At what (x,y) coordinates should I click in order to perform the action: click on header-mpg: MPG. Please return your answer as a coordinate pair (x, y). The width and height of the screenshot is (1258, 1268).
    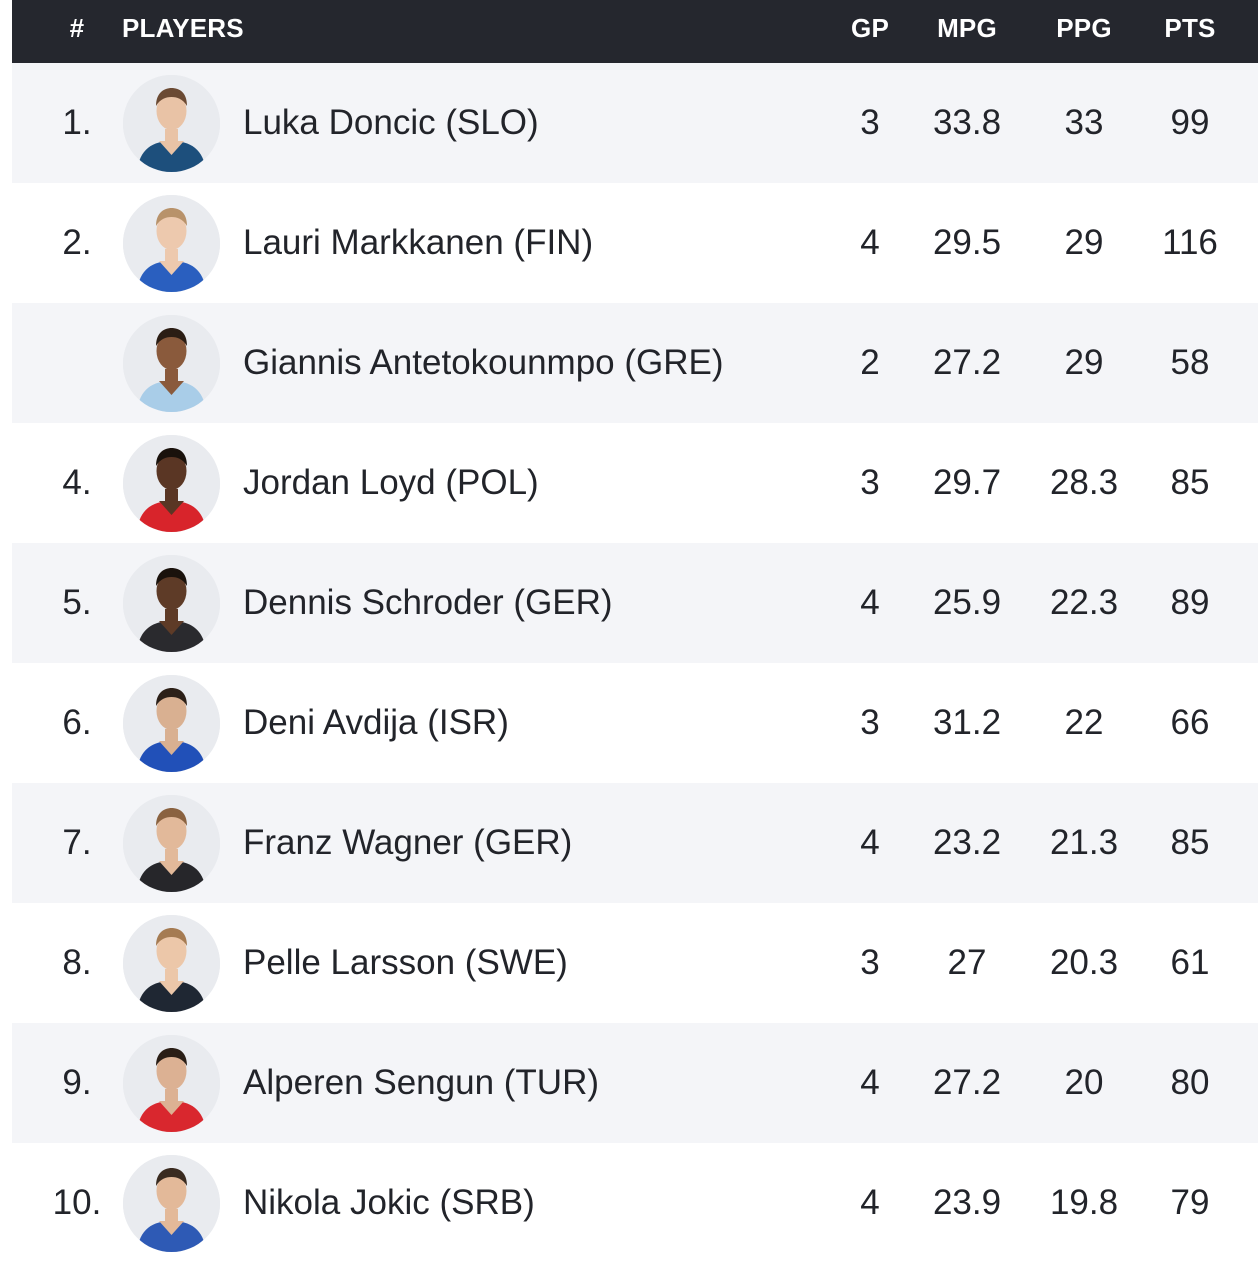
    Looking at the image, I should click on (967, 28).